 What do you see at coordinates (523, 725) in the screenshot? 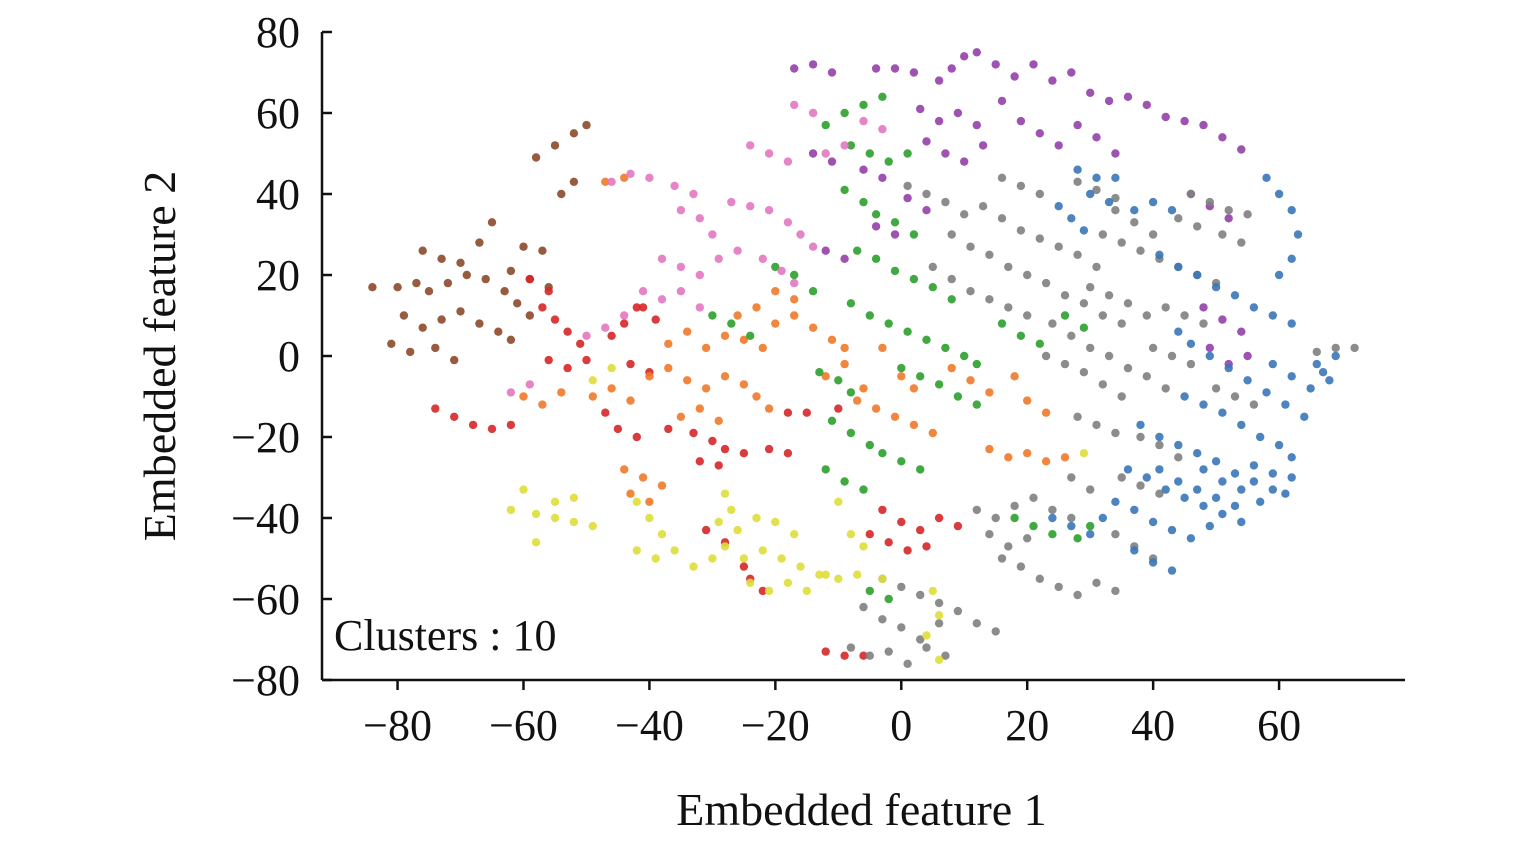
I see `x-tick-label: −60` at bounding box center [523, 725].